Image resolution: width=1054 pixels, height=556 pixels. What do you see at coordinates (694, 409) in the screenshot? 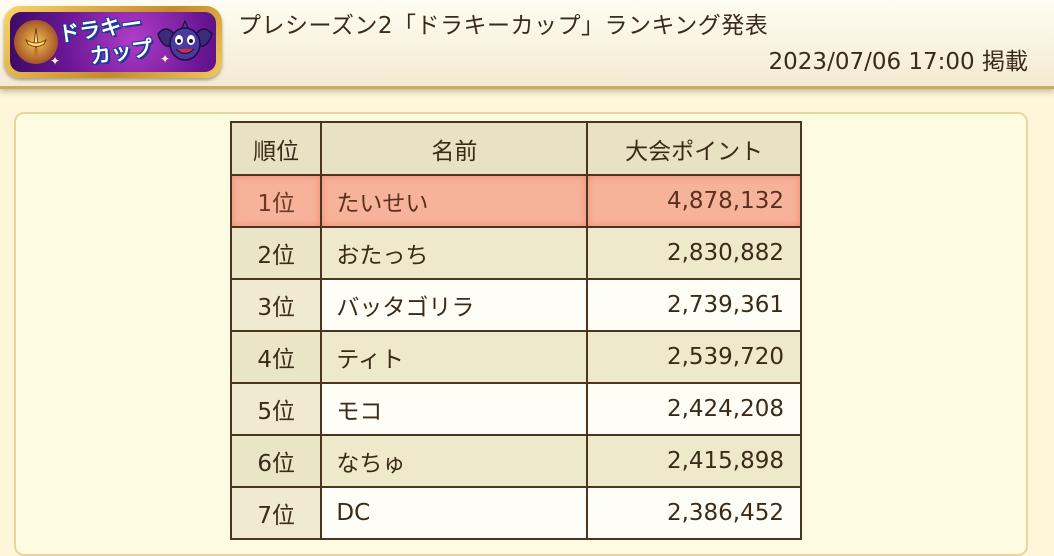
I see `points-cell: 2,424,208` at bounding box center [694, 409].